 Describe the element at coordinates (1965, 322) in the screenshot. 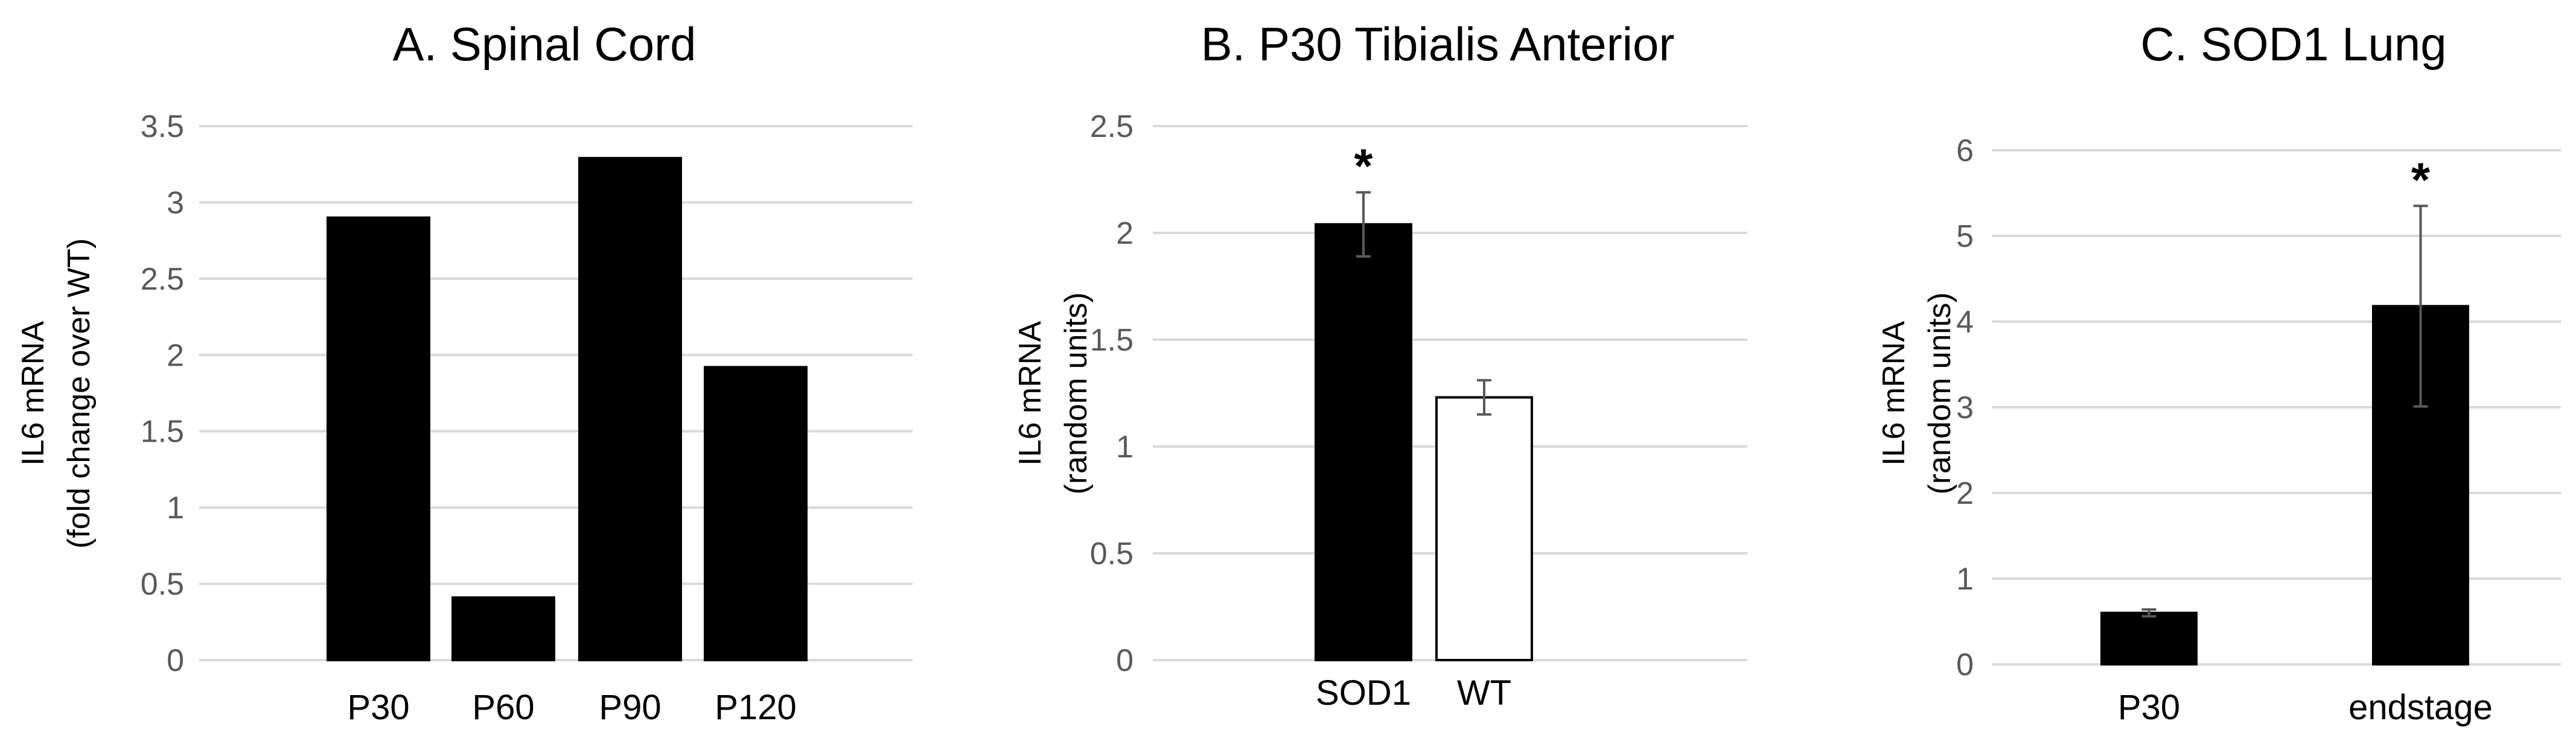

I see `y-tick-label: 4` at that location.